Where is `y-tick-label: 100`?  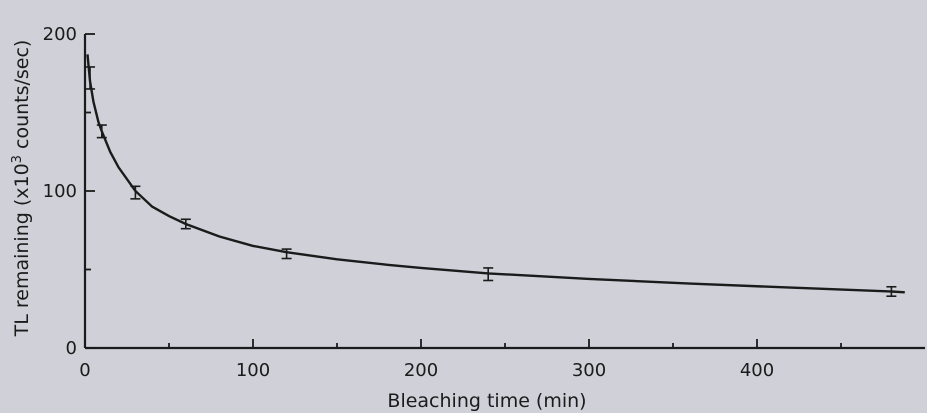
y-tick-label: 100 is located at coordinates (60, 191).